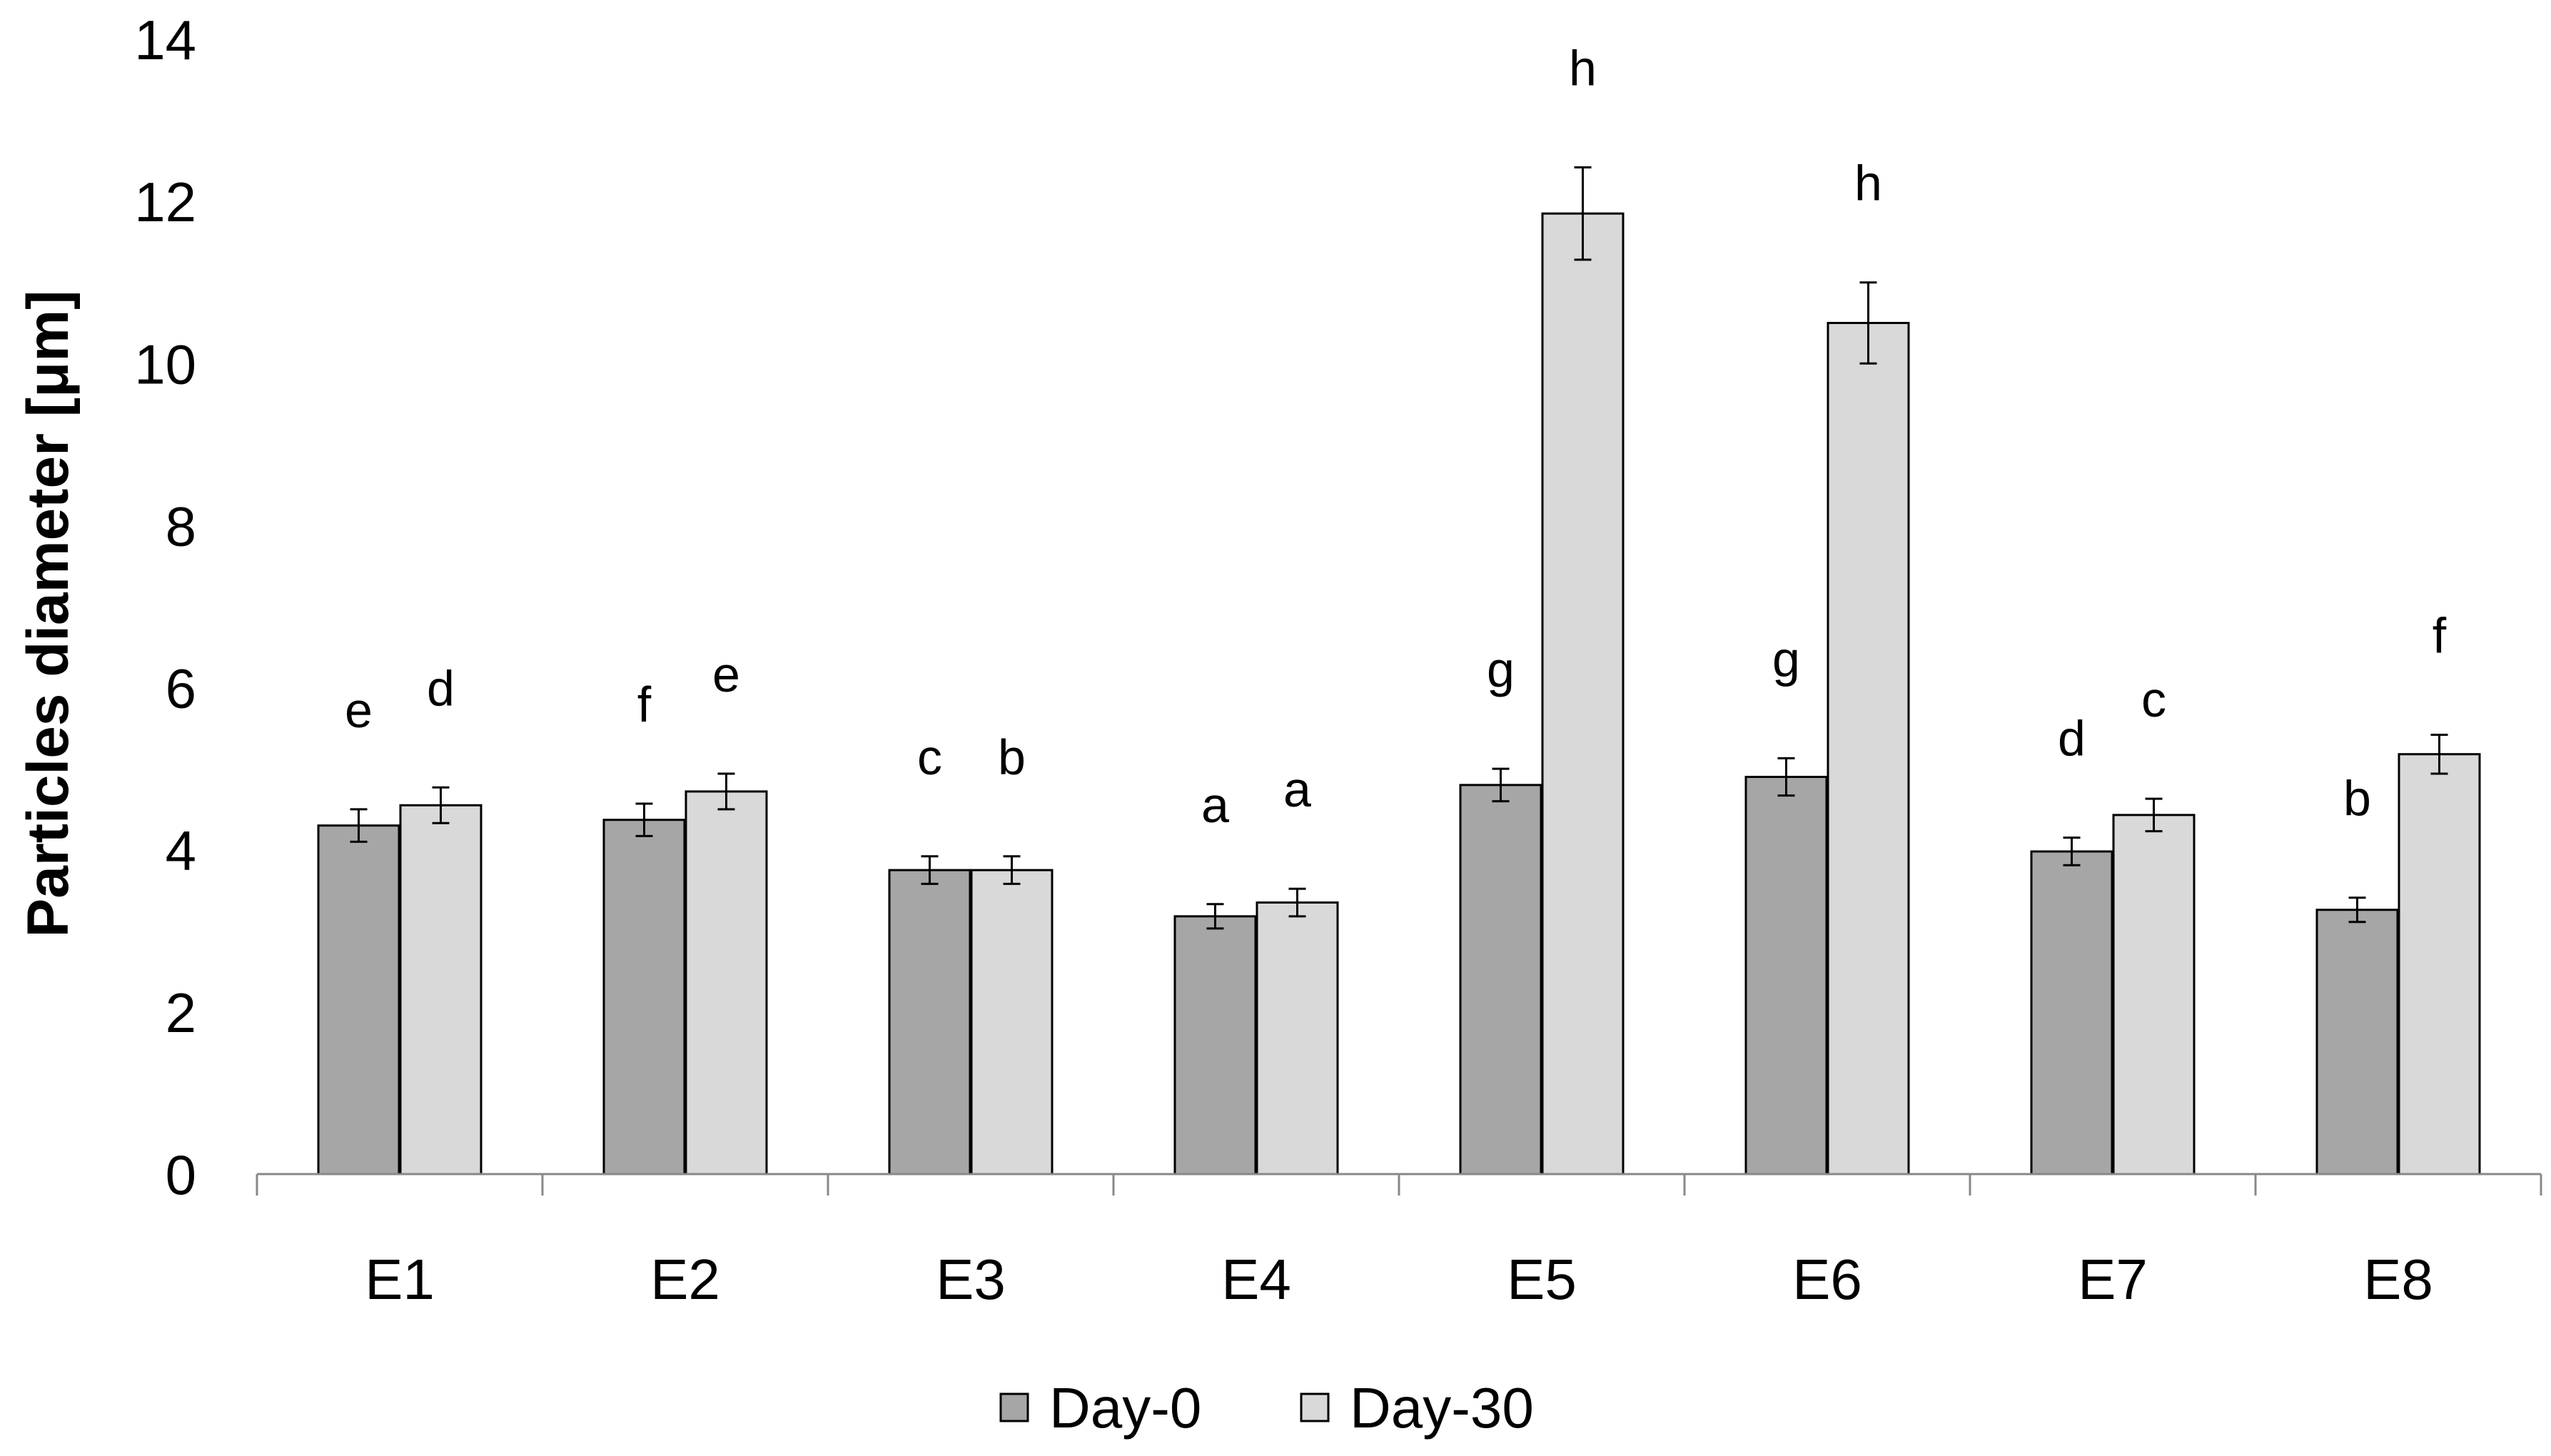 The image size is (2551, 1456). I want to click on y-tick-label: 8, so click(181, 526).